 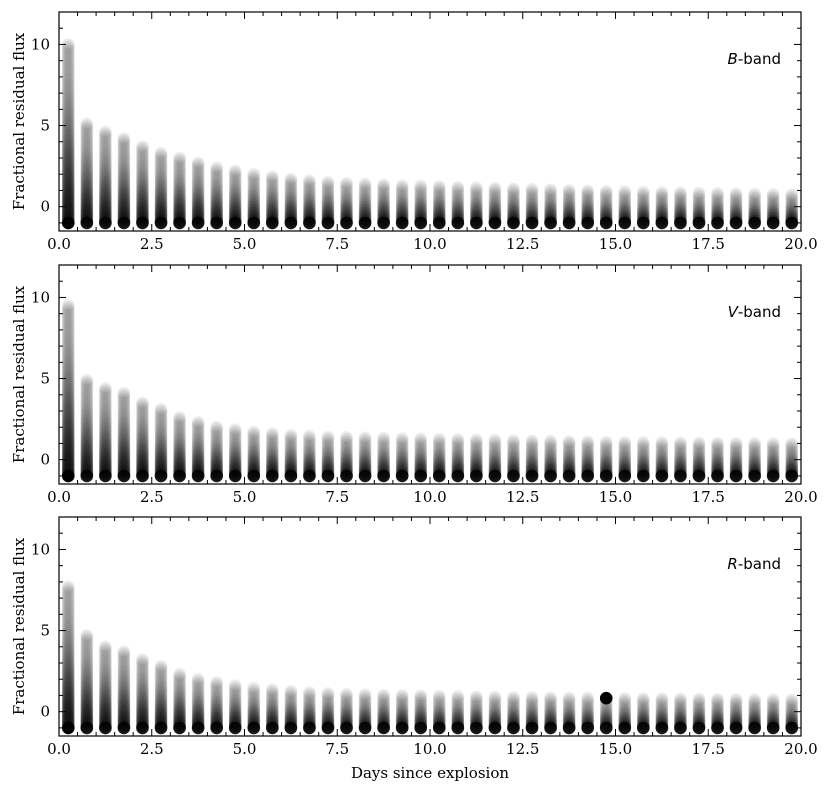 I want to click on y-axis-label: Fractional residual flux, so click(x=19, y=626).